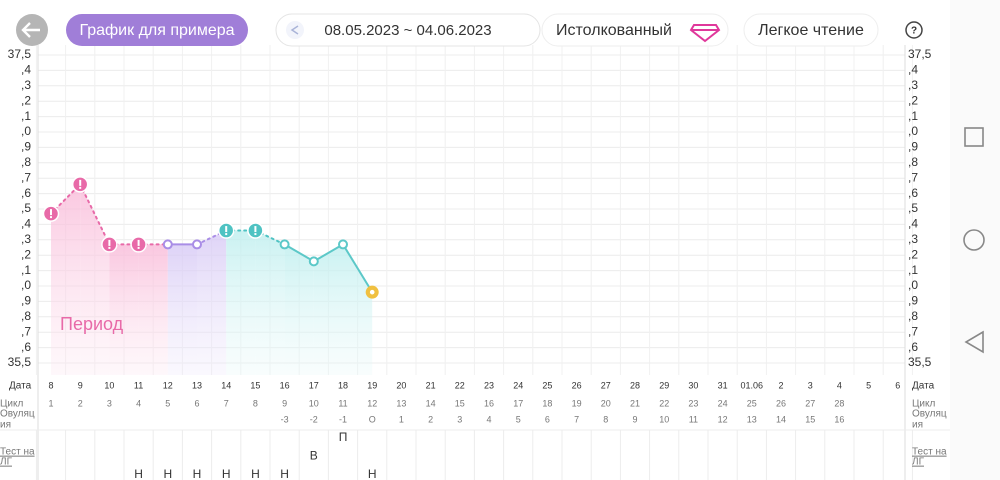 The height and width of the screenshot is (480, 1000). What do you see at coordinates (913, 85) in the screenshot?
I see `y-tick-label-right: ,3` at bounding box center [913, 85].